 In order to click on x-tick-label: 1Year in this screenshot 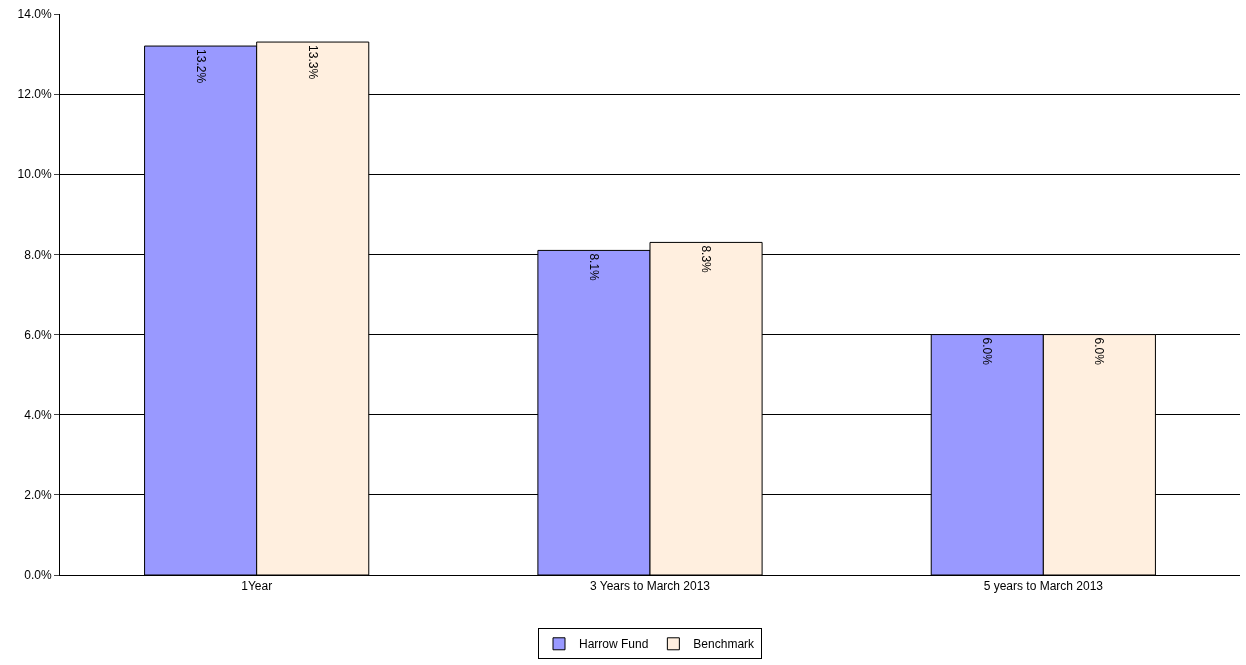, I will do `click(257, 586)`.